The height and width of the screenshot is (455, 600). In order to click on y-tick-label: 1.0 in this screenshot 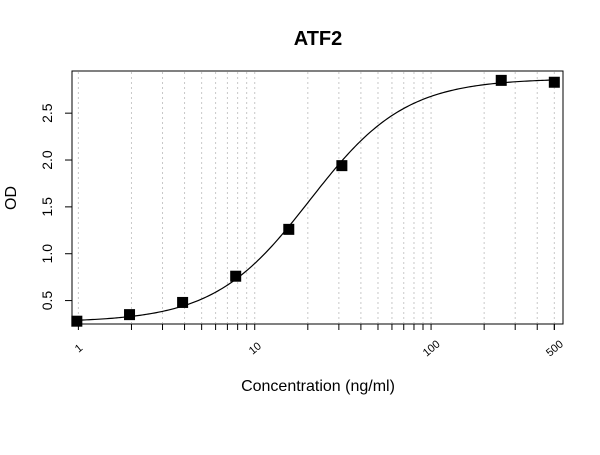, I will do `click(47, 254)`.